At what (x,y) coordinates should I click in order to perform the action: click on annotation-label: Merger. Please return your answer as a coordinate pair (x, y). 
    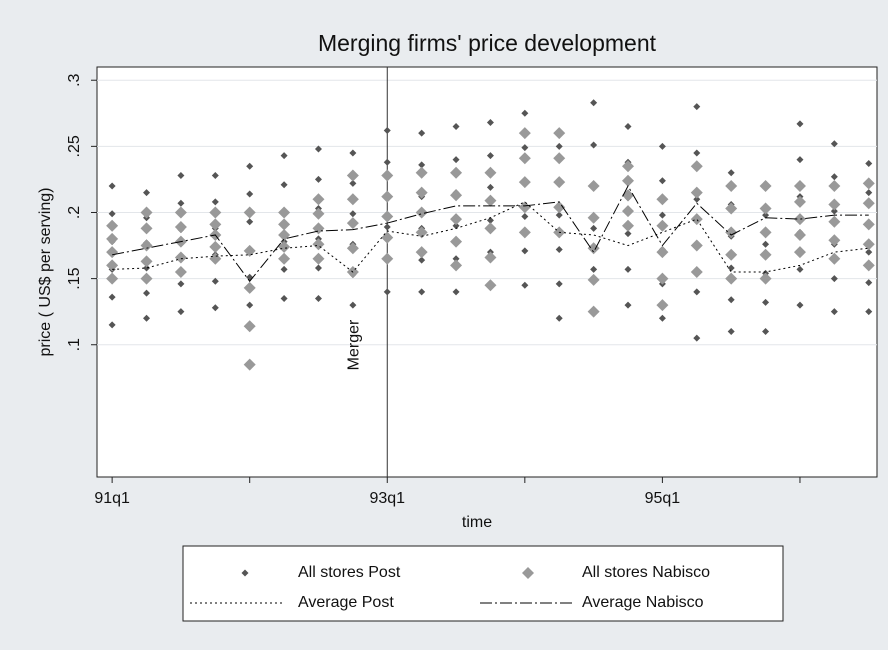
    Looking at the image, I should click on (353, 344).